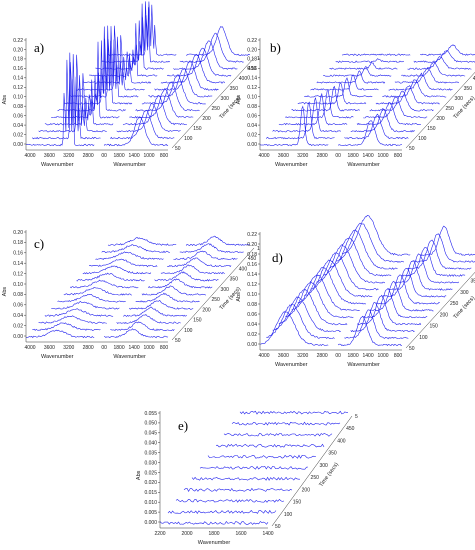 Image resolution: width=475 pixels, height=550 pixels. I want to click on z-tick-label: 5, so click(356, 417).